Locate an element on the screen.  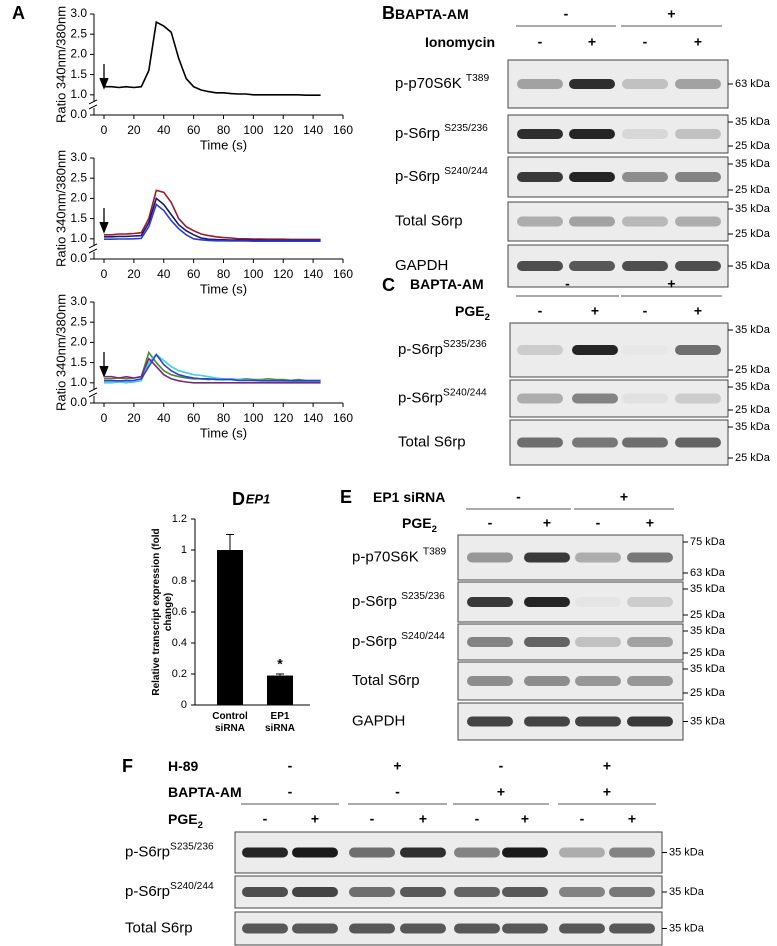
stimulus-arrows is located at coordinates (104, 221).